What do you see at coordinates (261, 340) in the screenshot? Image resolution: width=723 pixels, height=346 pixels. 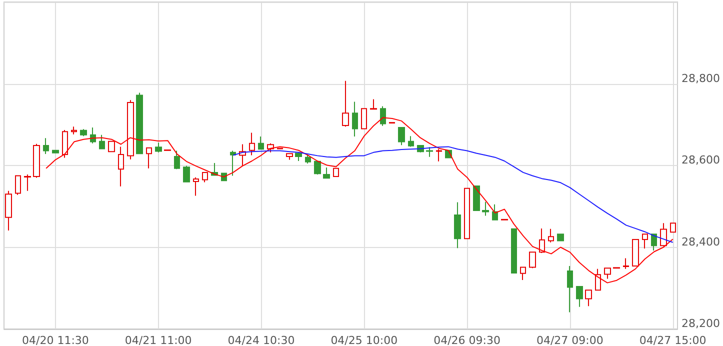 I see `x-tick-label: 04/24 10:30` at bounding box center [261, 340].